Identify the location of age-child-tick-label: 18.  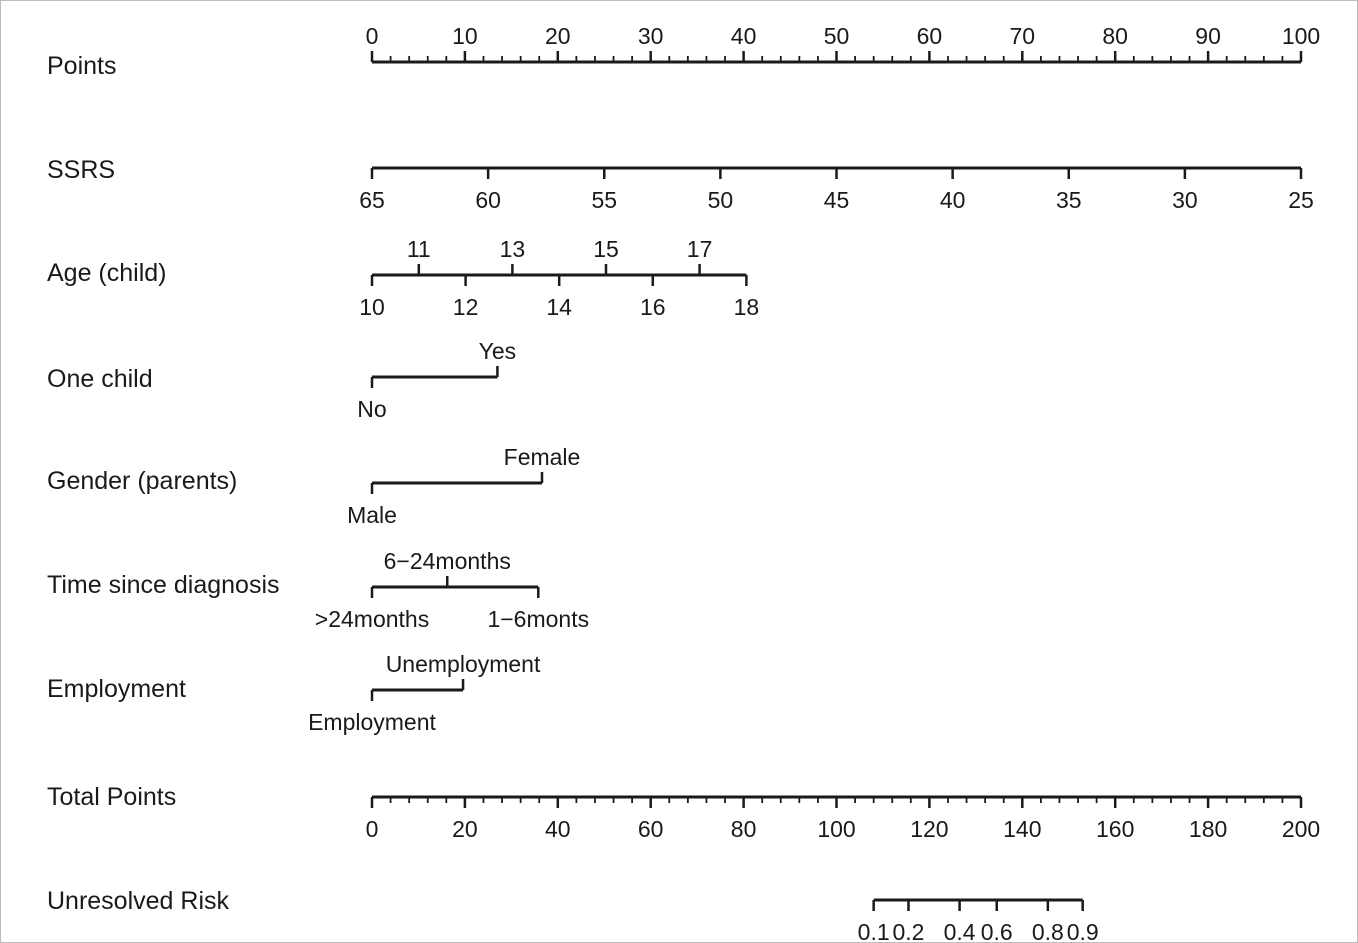
(747, 307).